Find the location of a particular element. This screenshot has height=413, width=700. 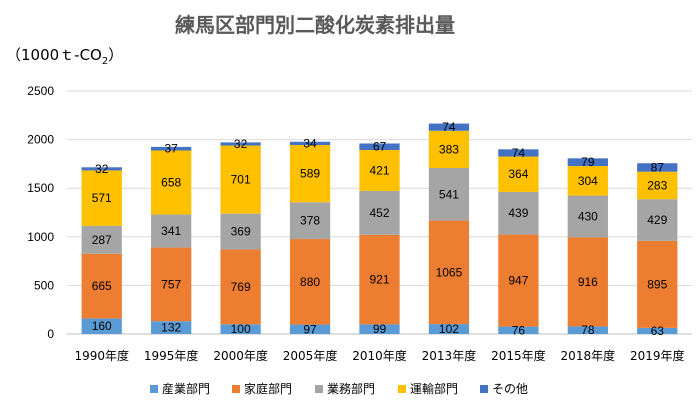

y-axis-ticks: 0 500 1000 1500 2000 2500 is located at coordinates (40, 212).